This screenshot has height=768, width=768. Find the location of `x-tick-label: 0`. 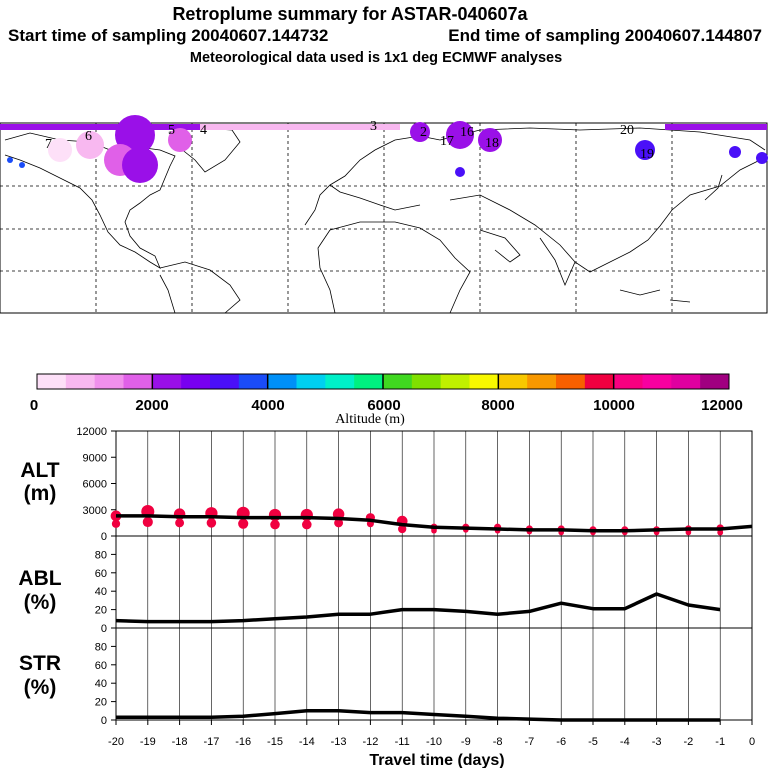

x-tick-label: 0 is located at coordinates (752, 742).